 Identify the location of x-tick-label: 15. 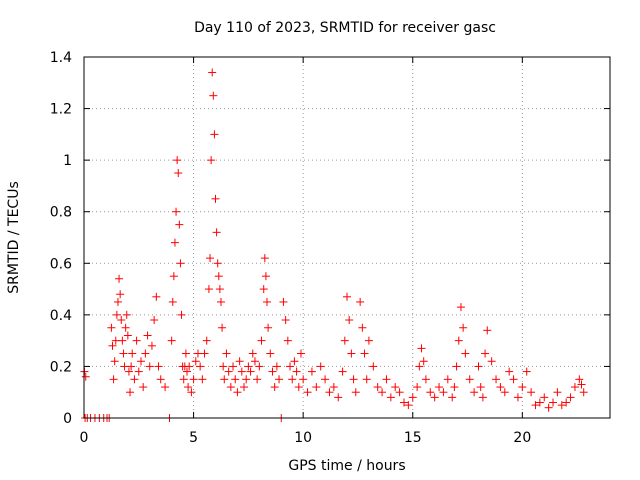
(413, 438).